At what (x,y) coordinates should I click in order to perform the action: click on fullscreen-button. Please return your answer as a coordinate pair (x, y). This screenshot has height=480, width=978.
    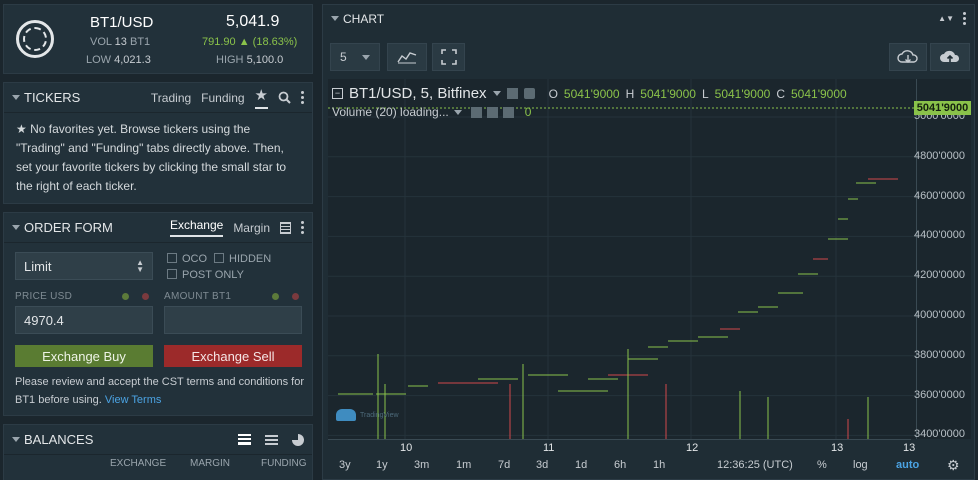
    Looking at the image, I should click on (448, 57).